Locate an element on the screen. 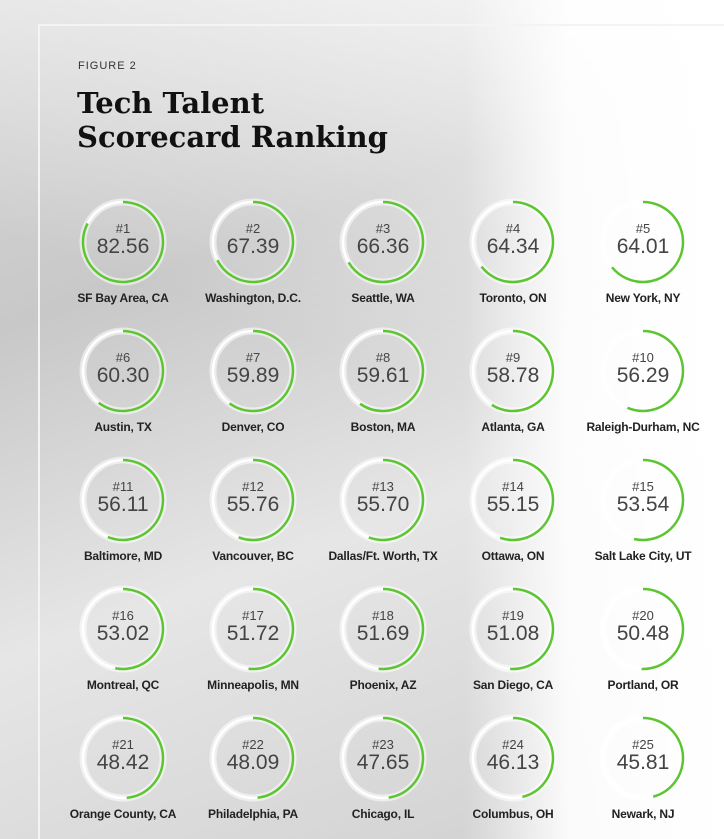  rank-label: #6 is located at coordinates (123, 357).